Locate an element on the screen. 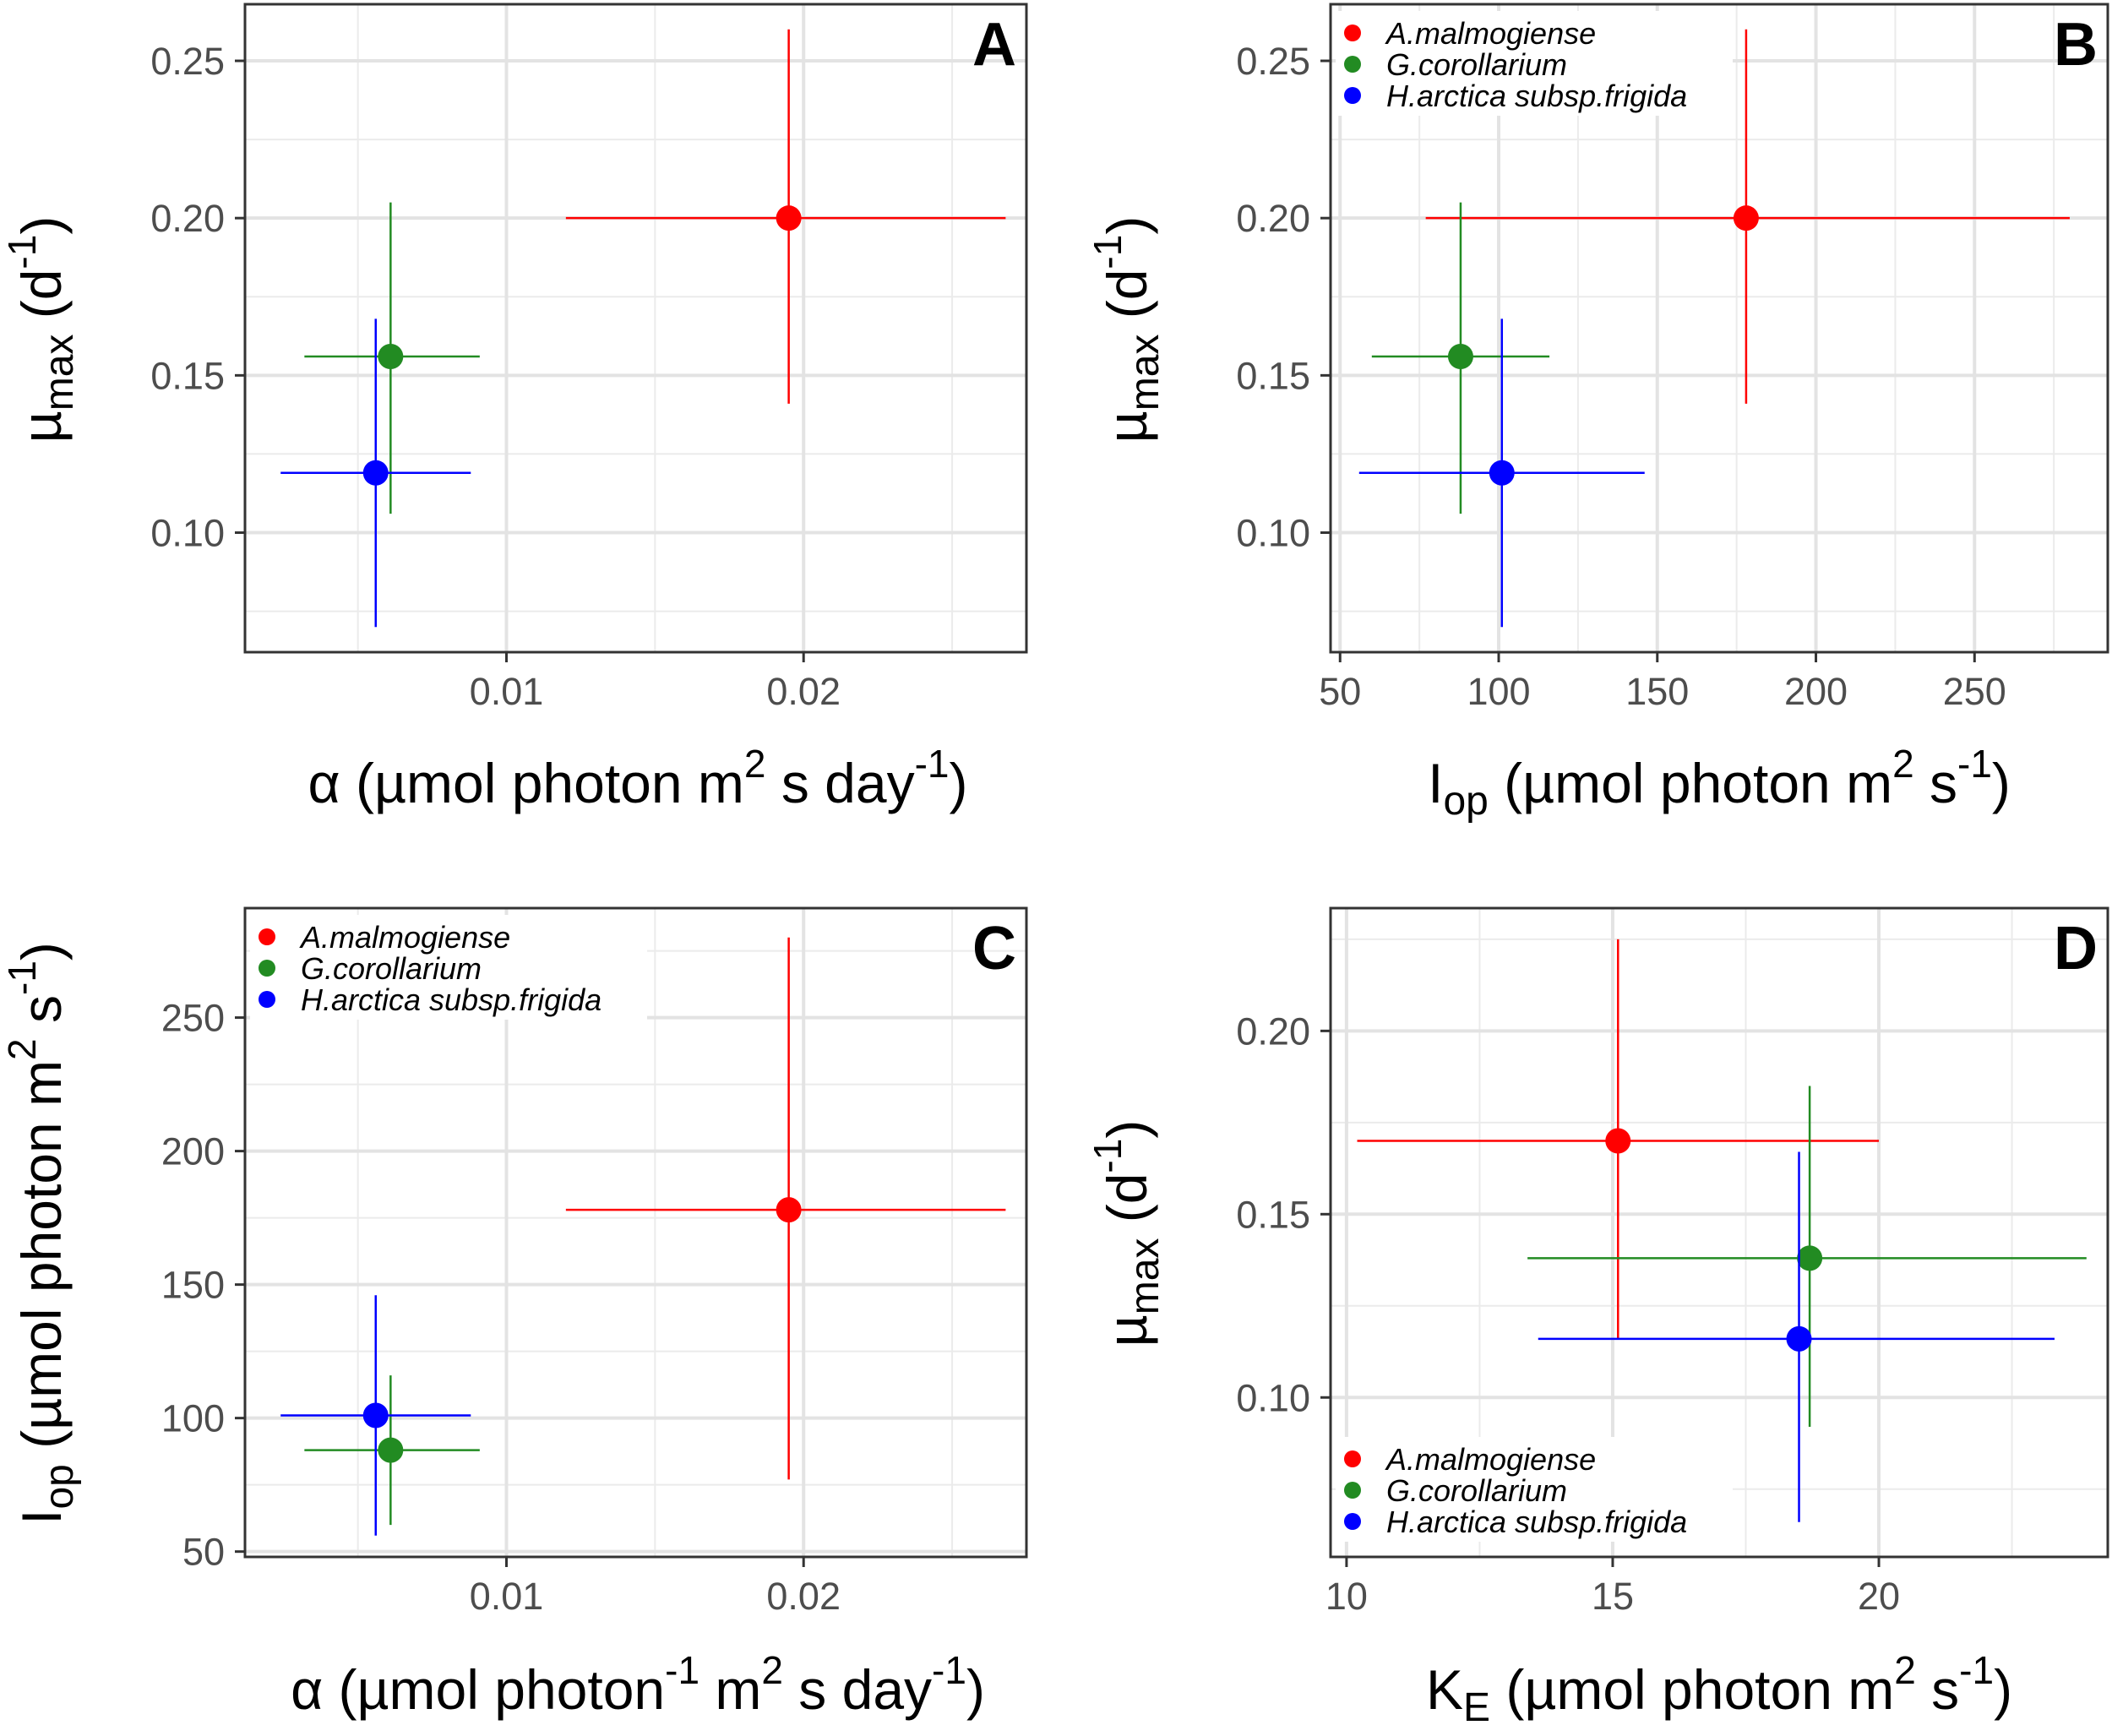 The width and height of the screenshot is (2112, 1736). x-tick-label: 10 is located at coordinates (1346, 1596).